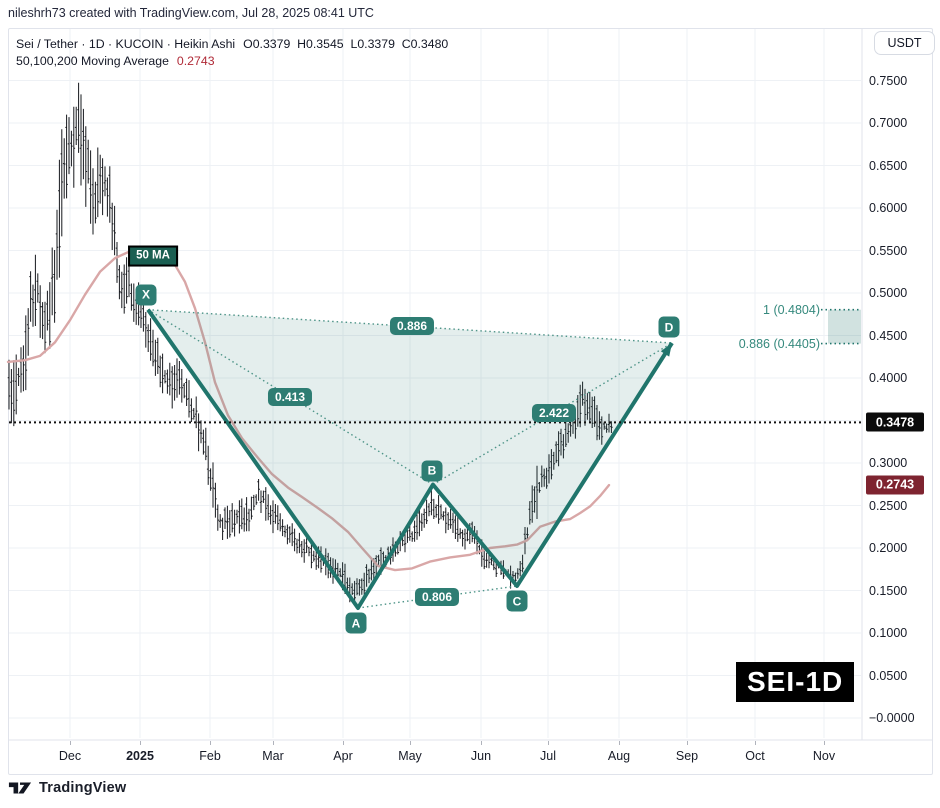  Describe the element at coordinates (126, 44) in the screenshot. I see `symbol-title: Sei / Tether · 1D · KUCOIN · Heikin Ashi` at that location.